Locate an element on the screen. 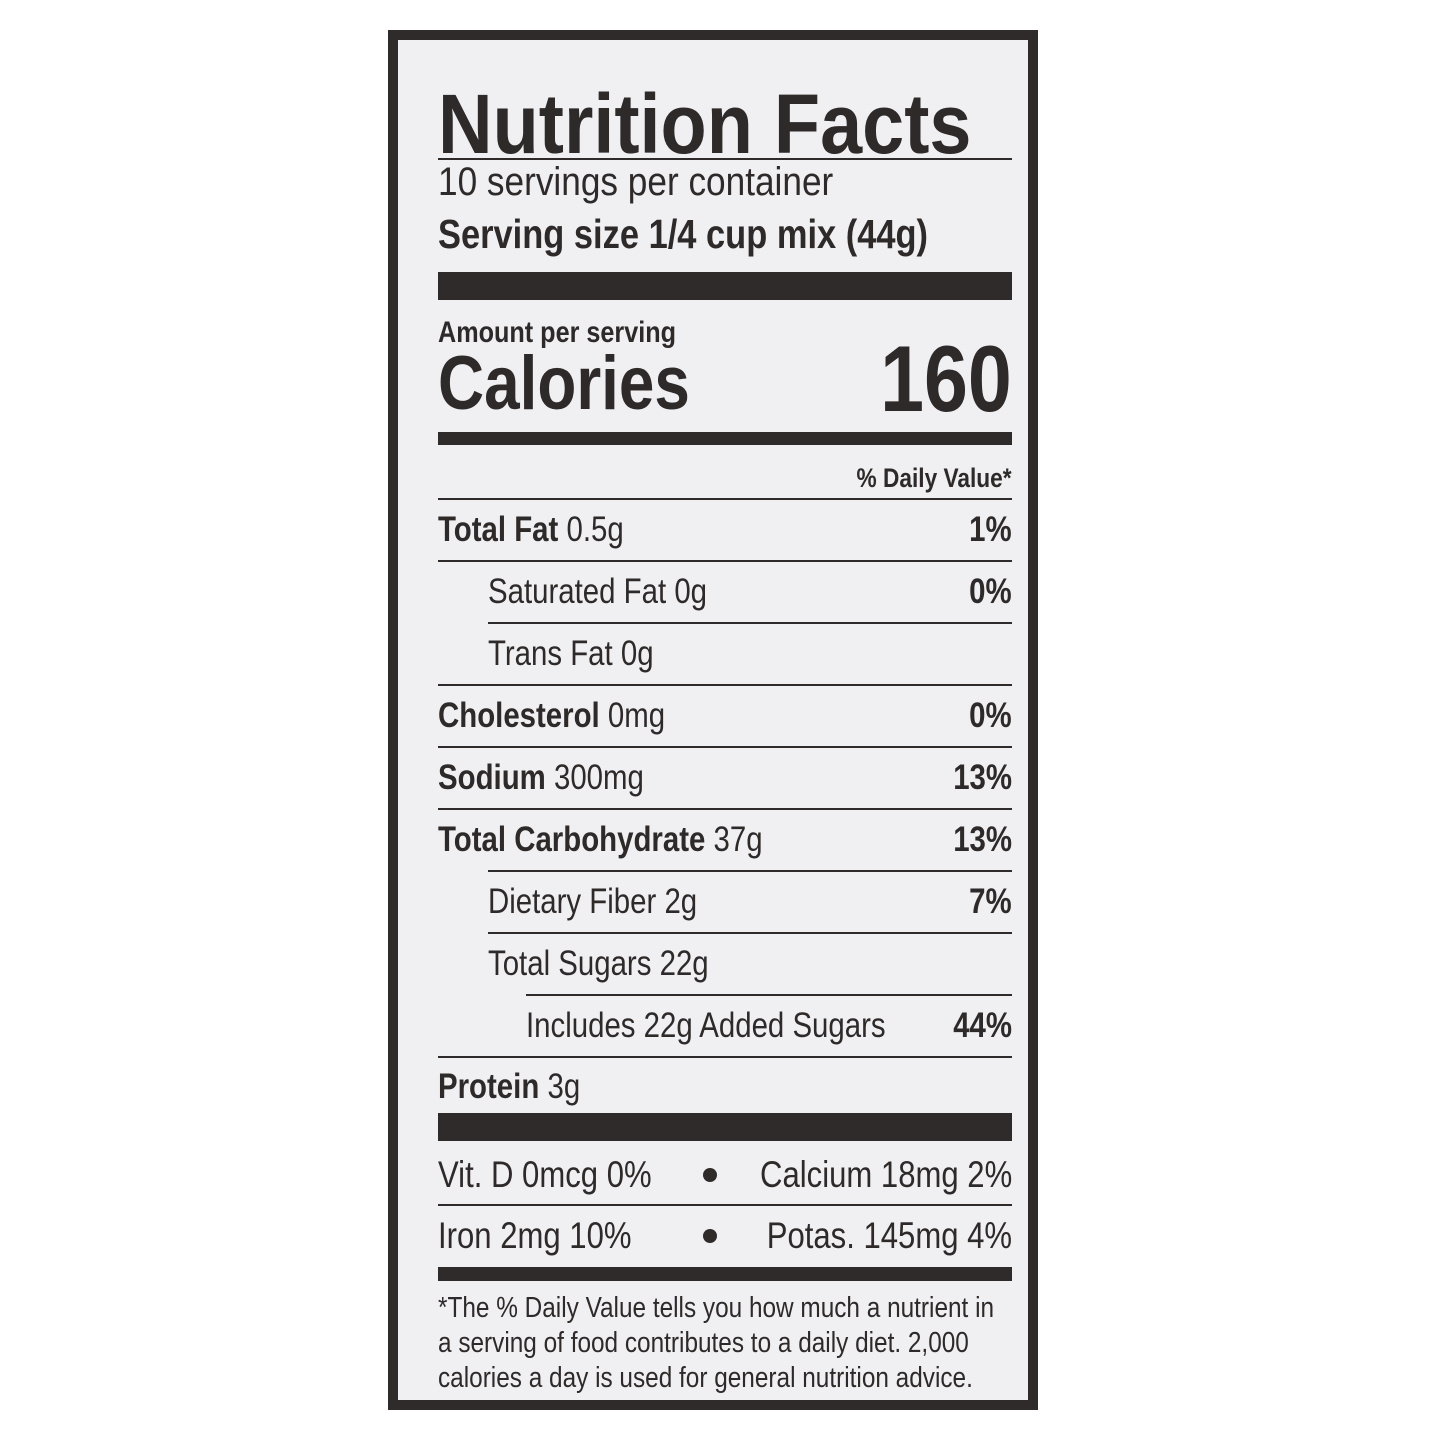 Image resolution: width=1445 pixels, height=1445 pixels. calcium: Calcium 18mg 2% is located at coordinates (885, 1174).